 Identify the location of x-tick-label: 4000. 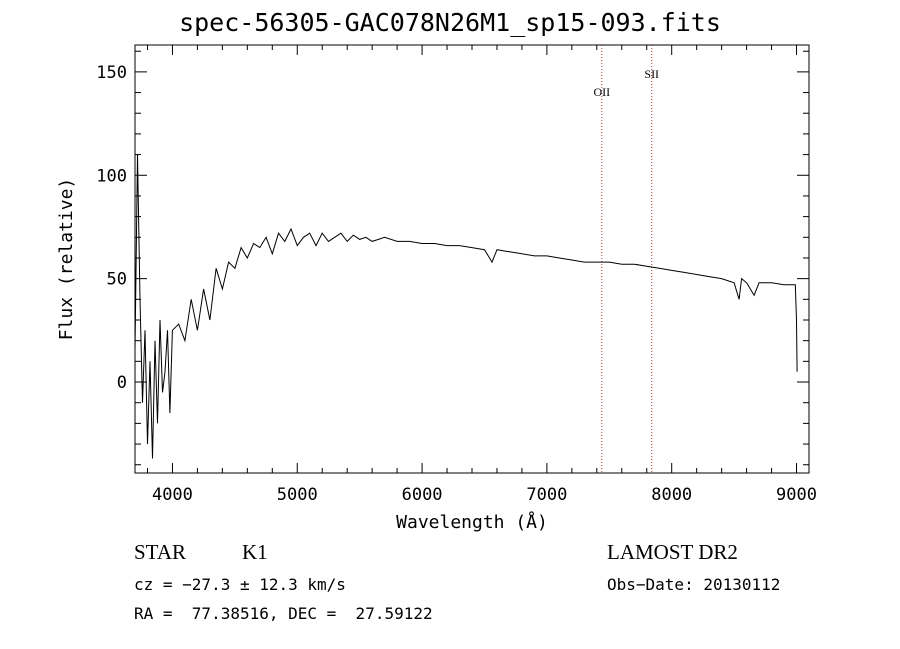
(172, 495).